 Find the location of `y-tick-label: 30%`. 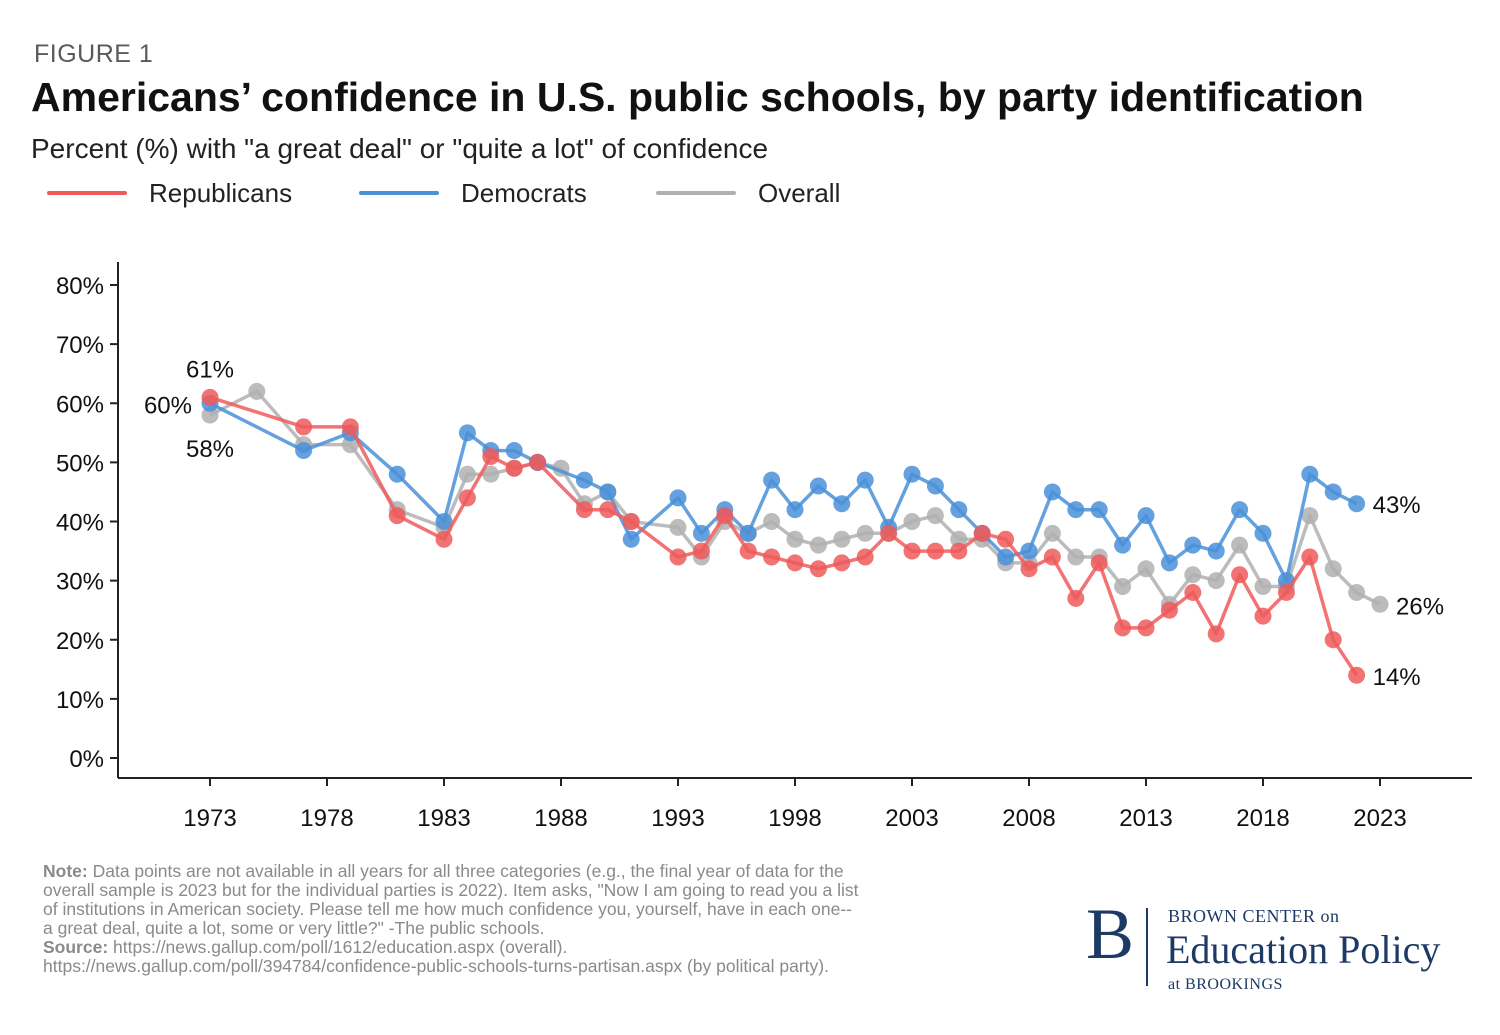

y-tick-label: 30% is located at coordinates (80, 582).